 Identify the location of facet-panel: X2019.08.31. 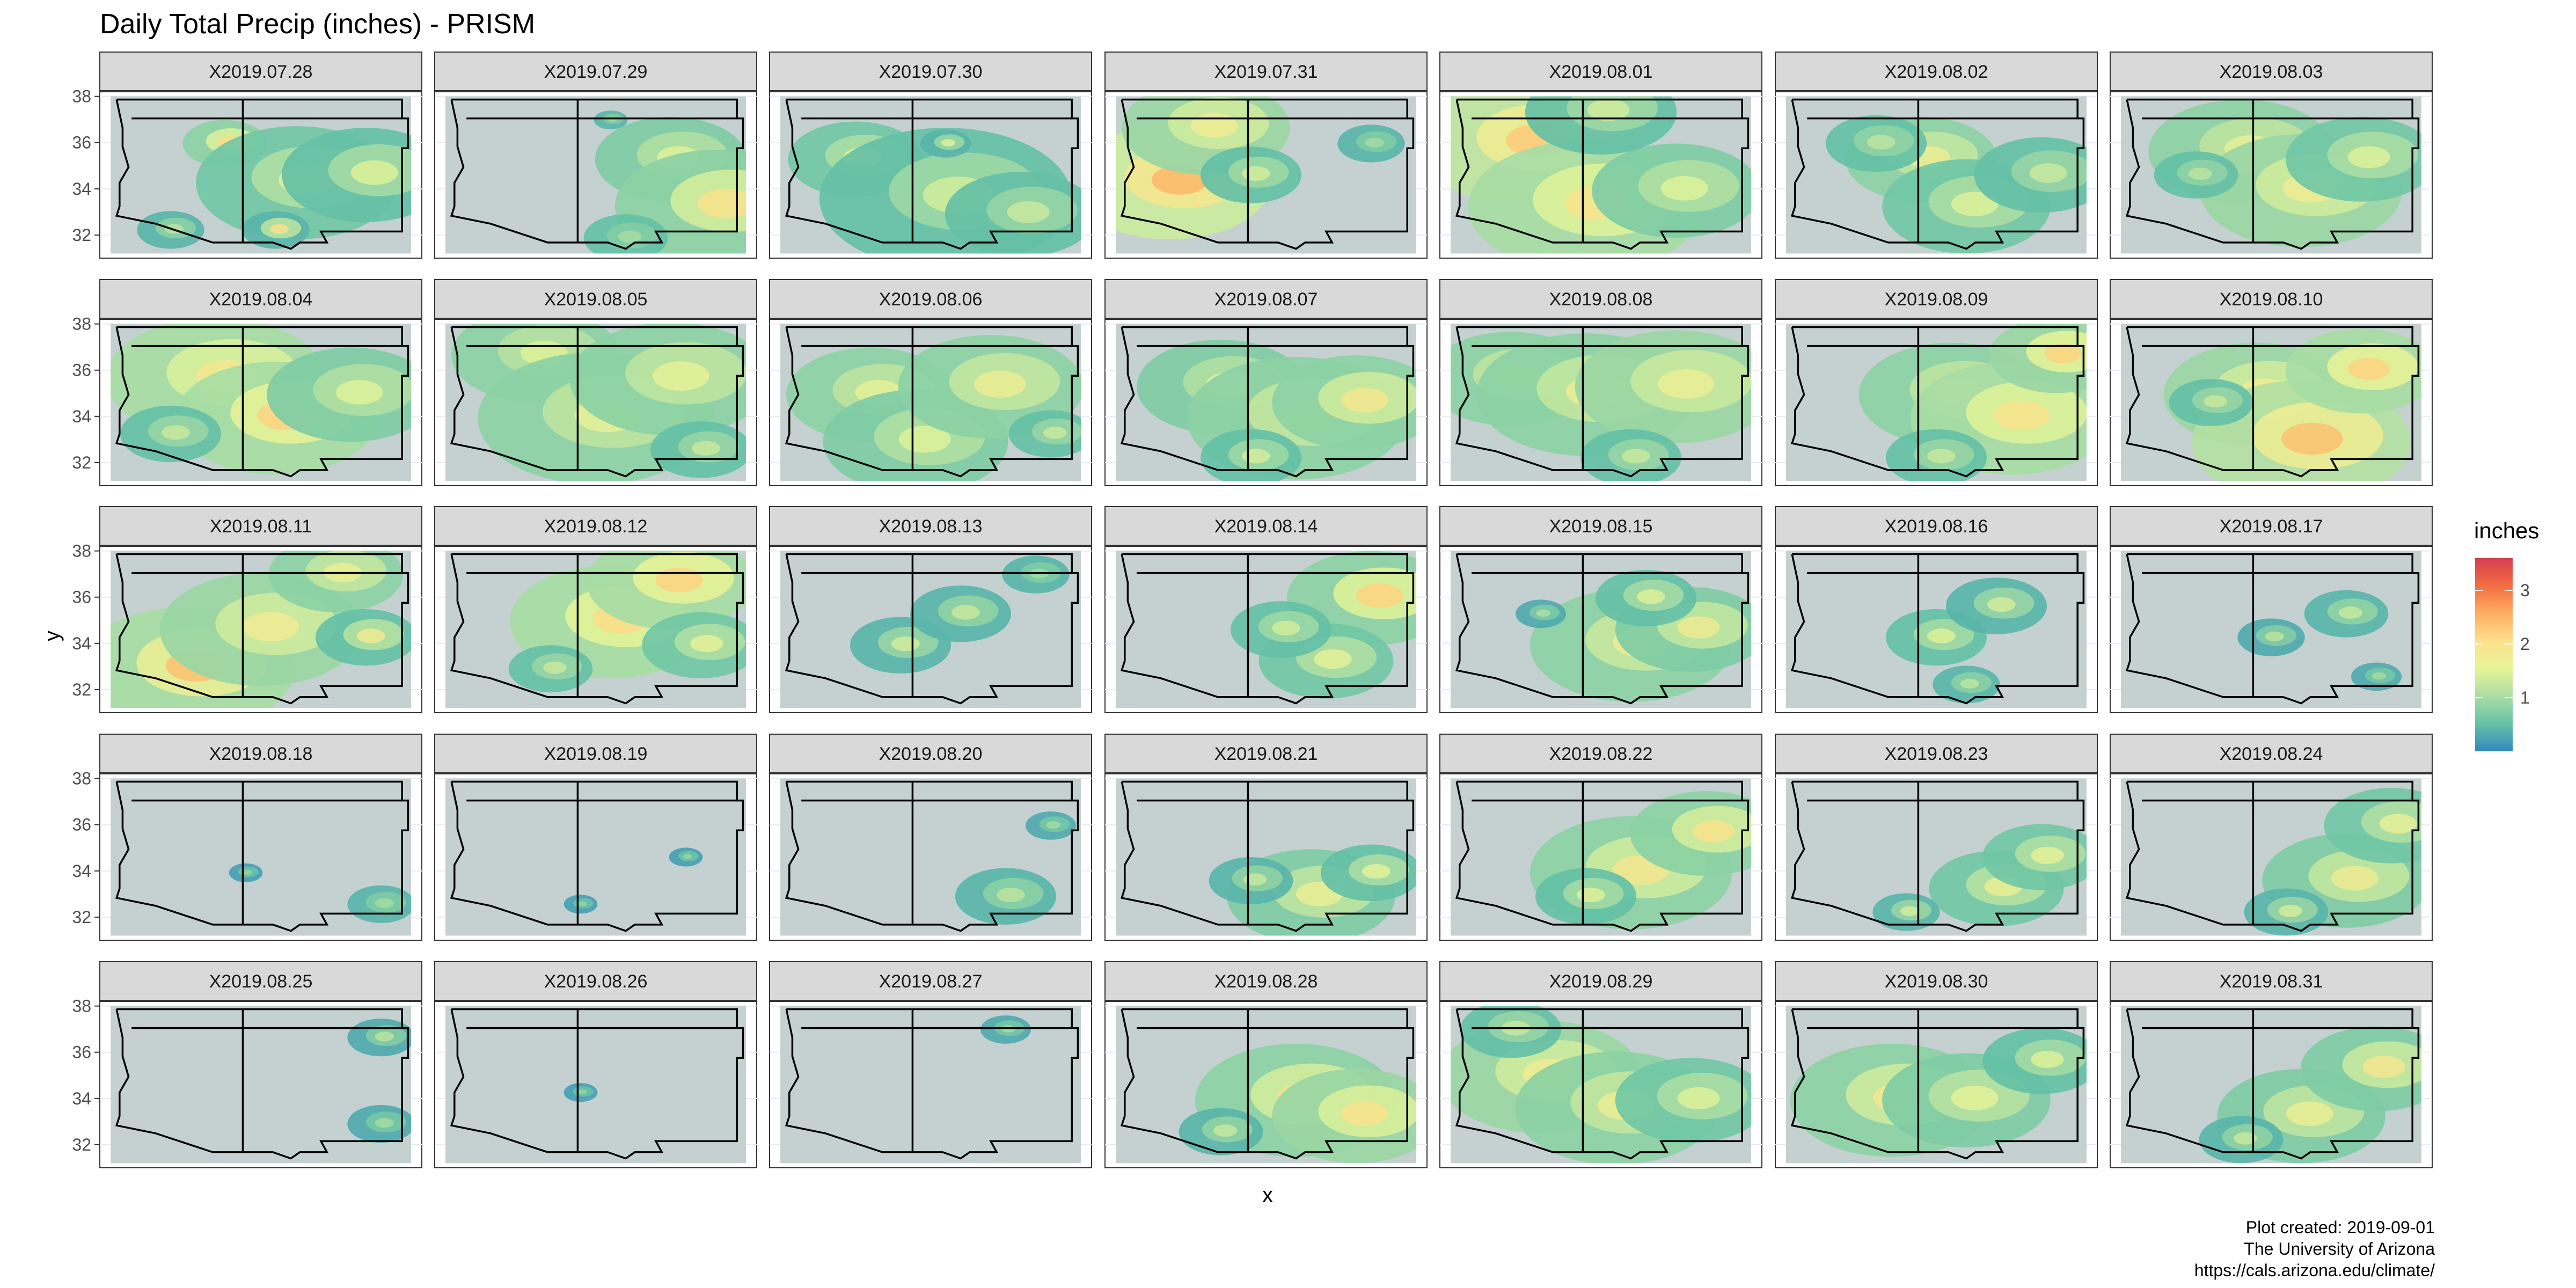
(2271, 1064).